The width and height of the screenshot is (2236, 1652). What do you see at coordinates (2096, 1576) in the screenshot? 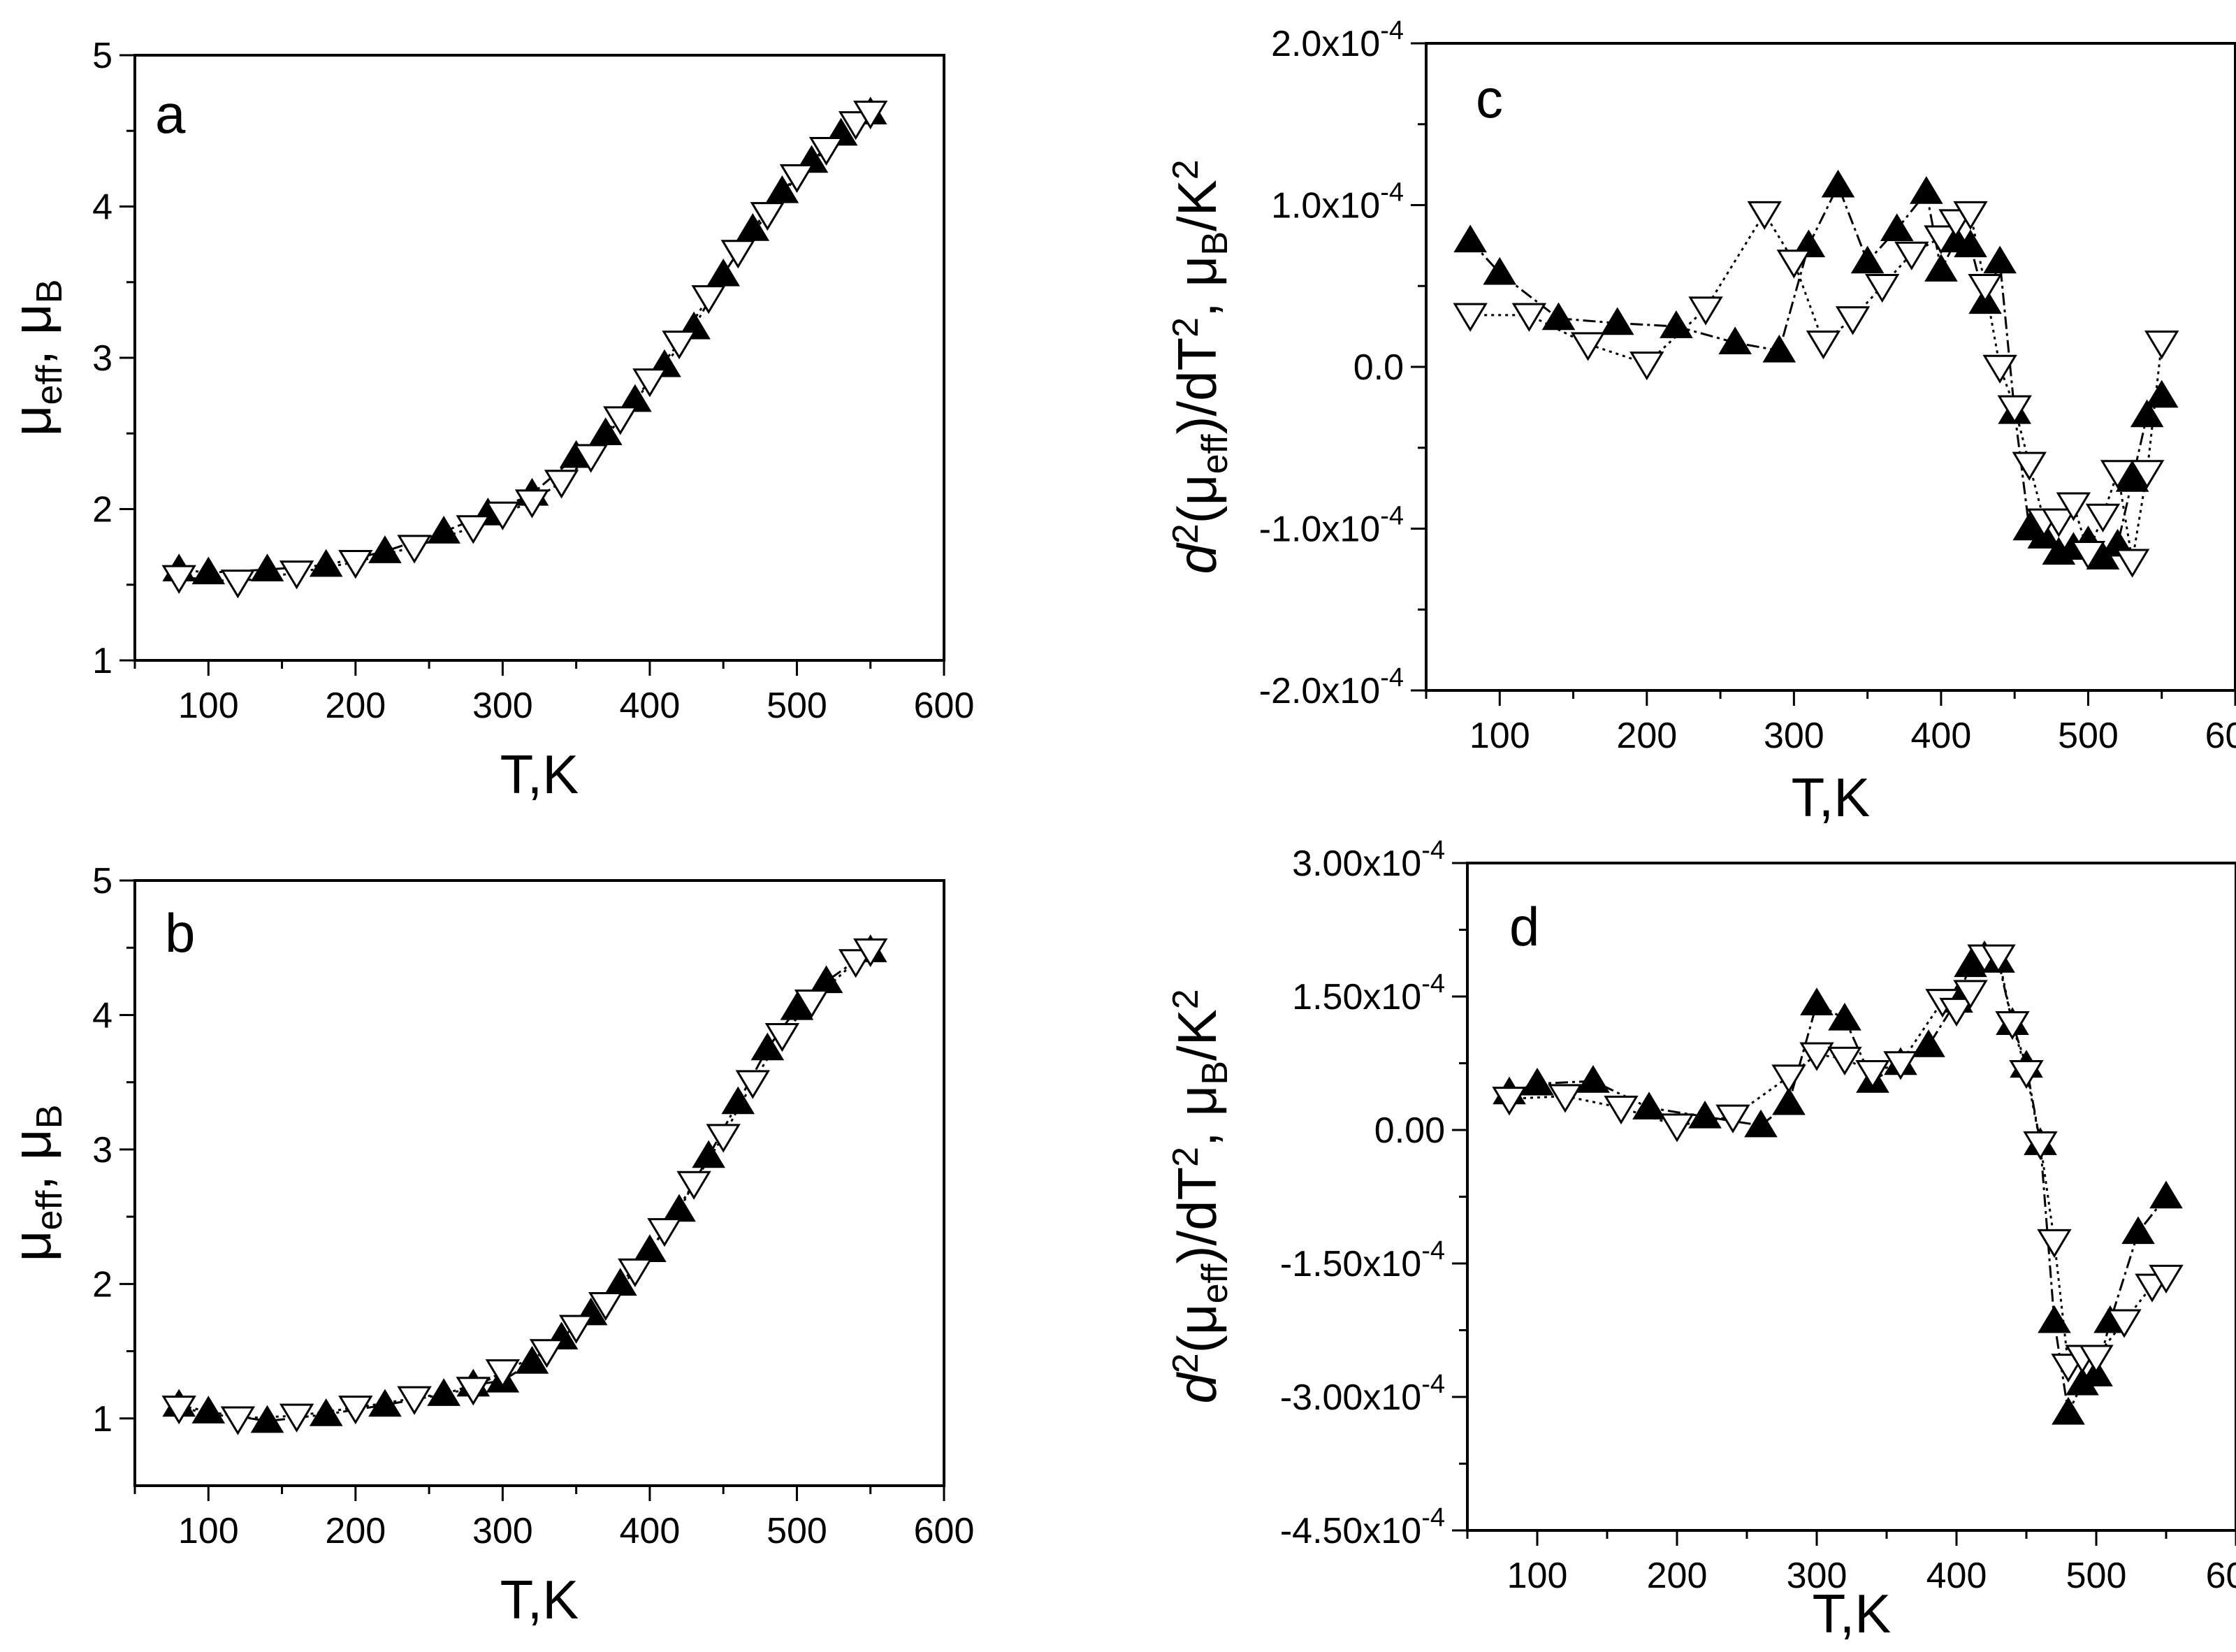
I see `x-tick-label-d-4: 500` at bounding box center [2096, 1576].